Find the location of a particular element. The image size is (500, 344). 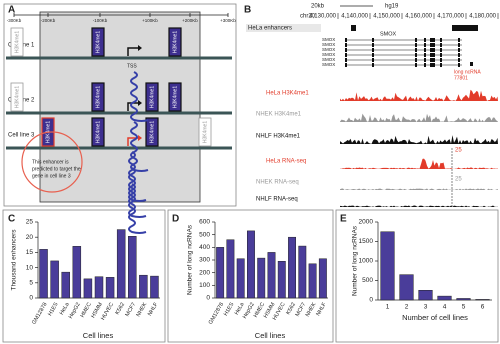

coord-label: 4,180,000 is located at coordinates (482, 17).